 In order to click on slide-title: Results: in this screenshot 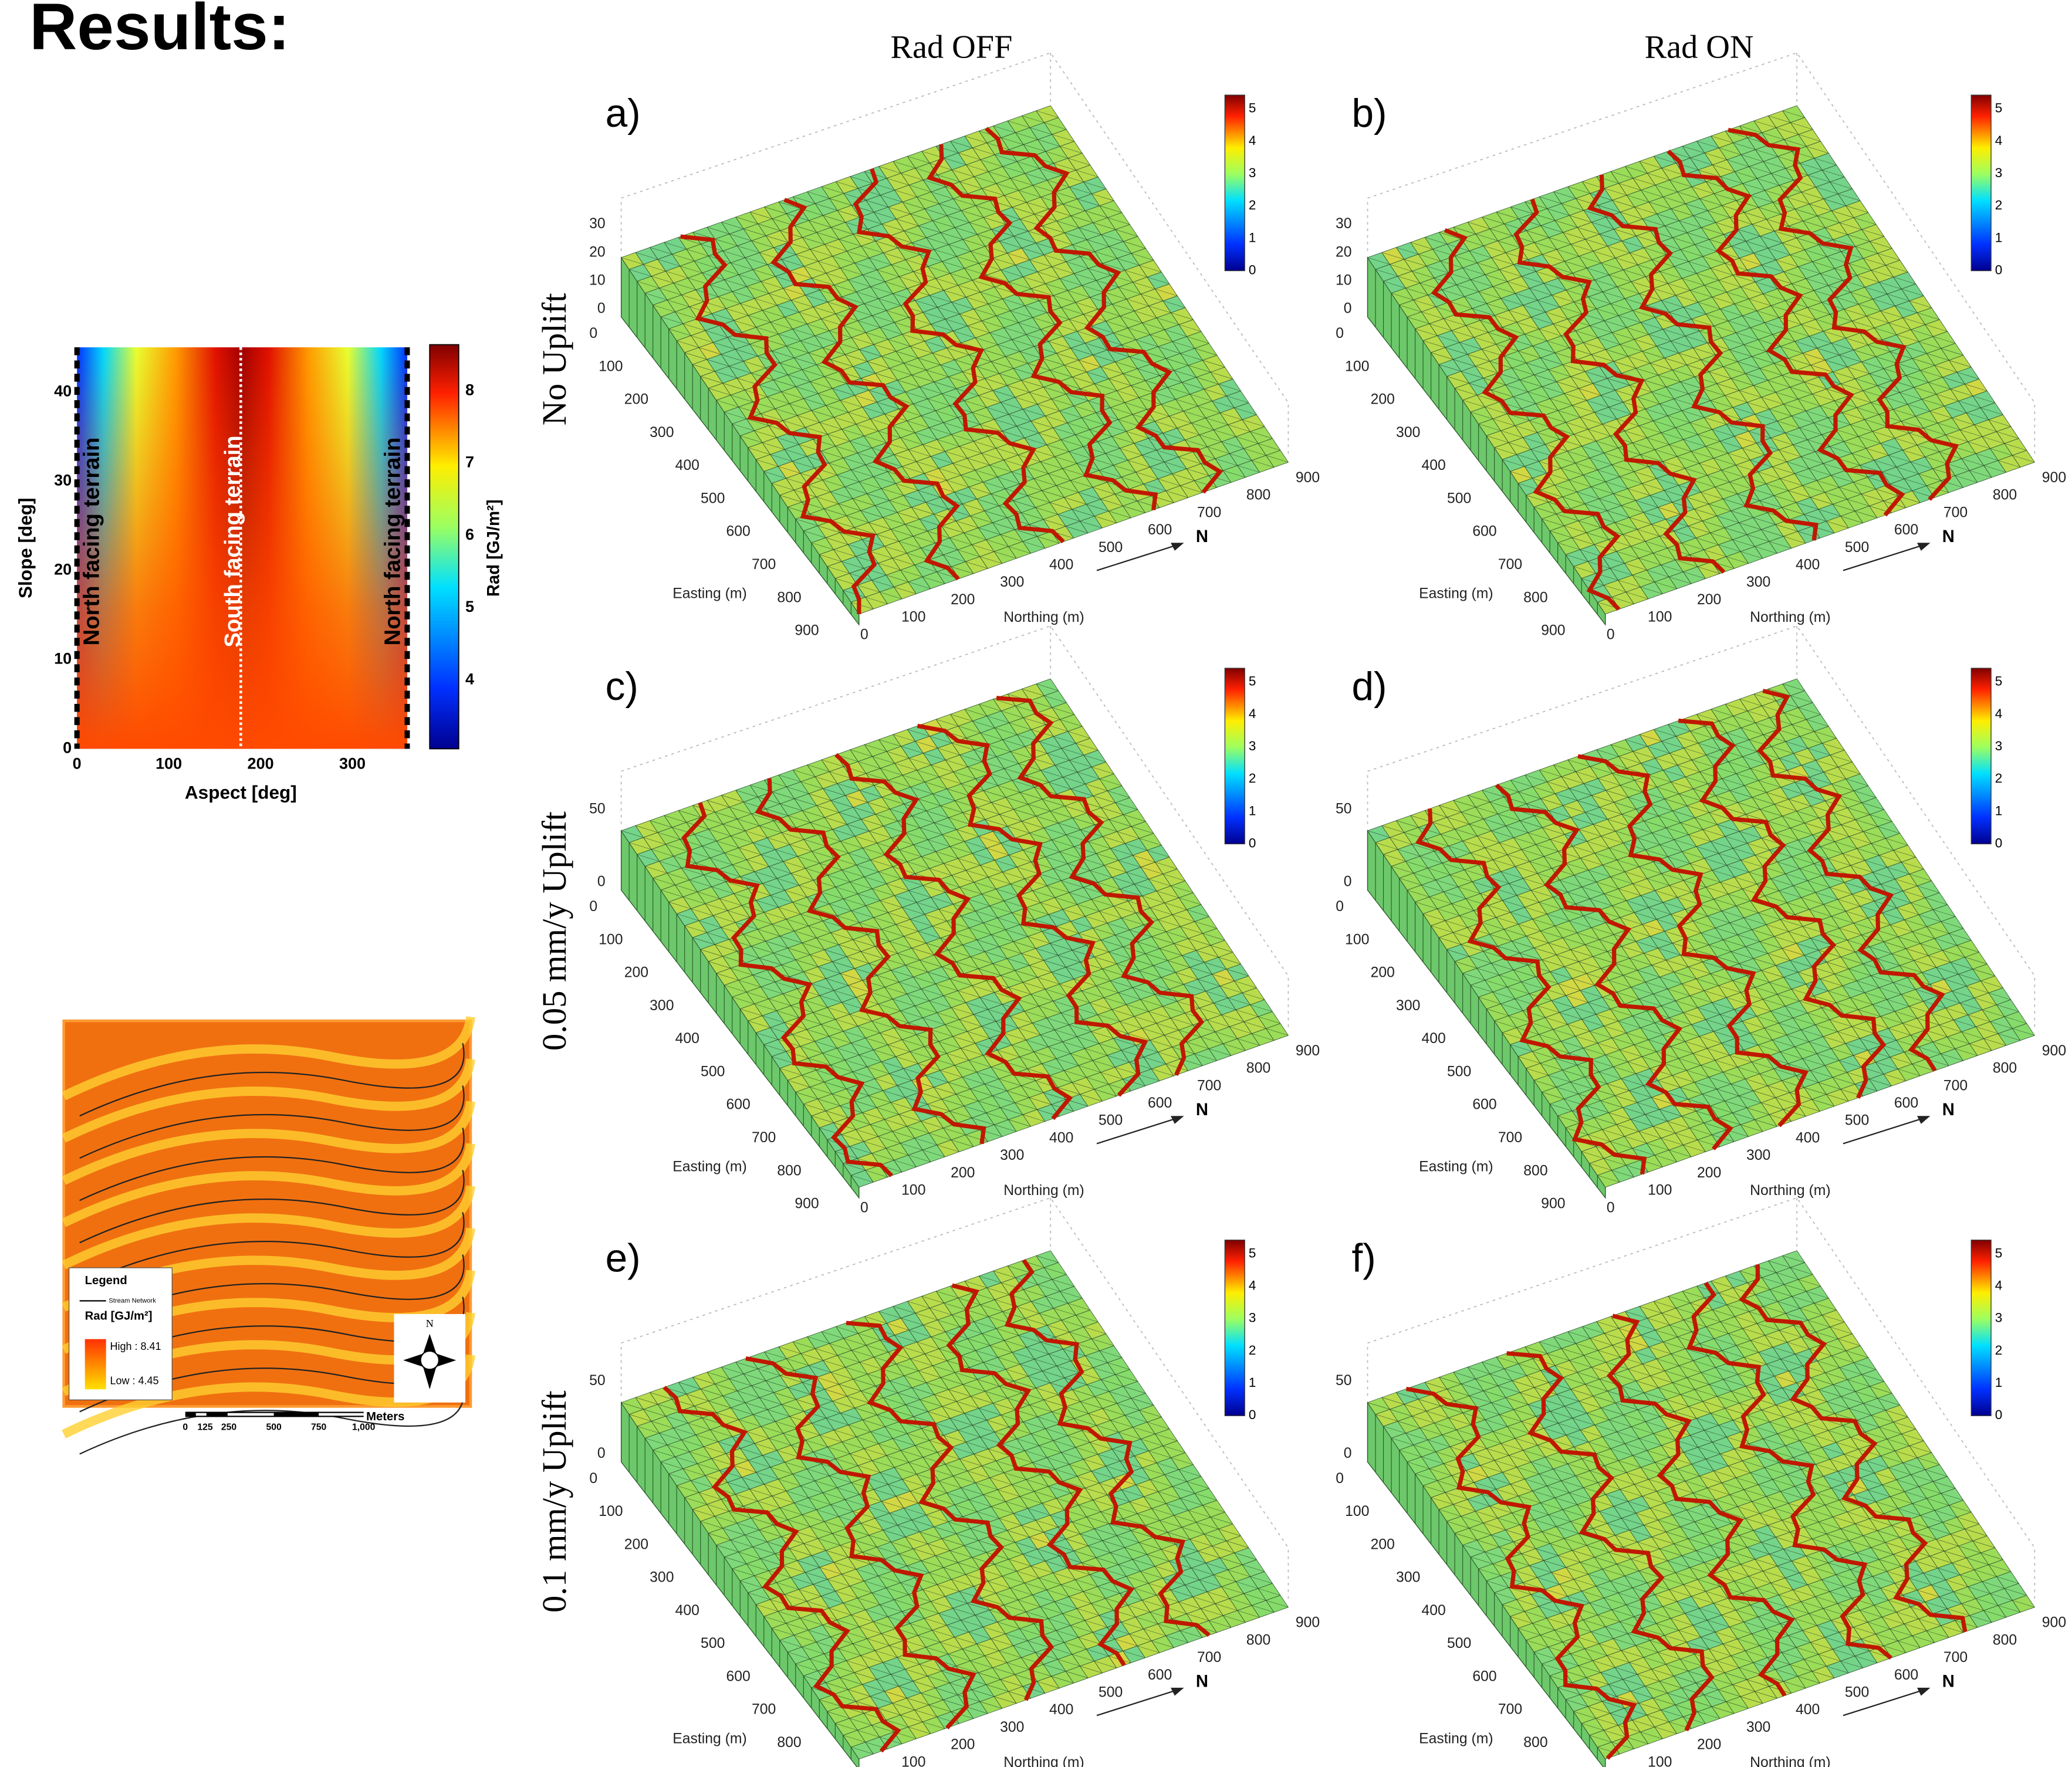, I will do `click(159, 32)`.